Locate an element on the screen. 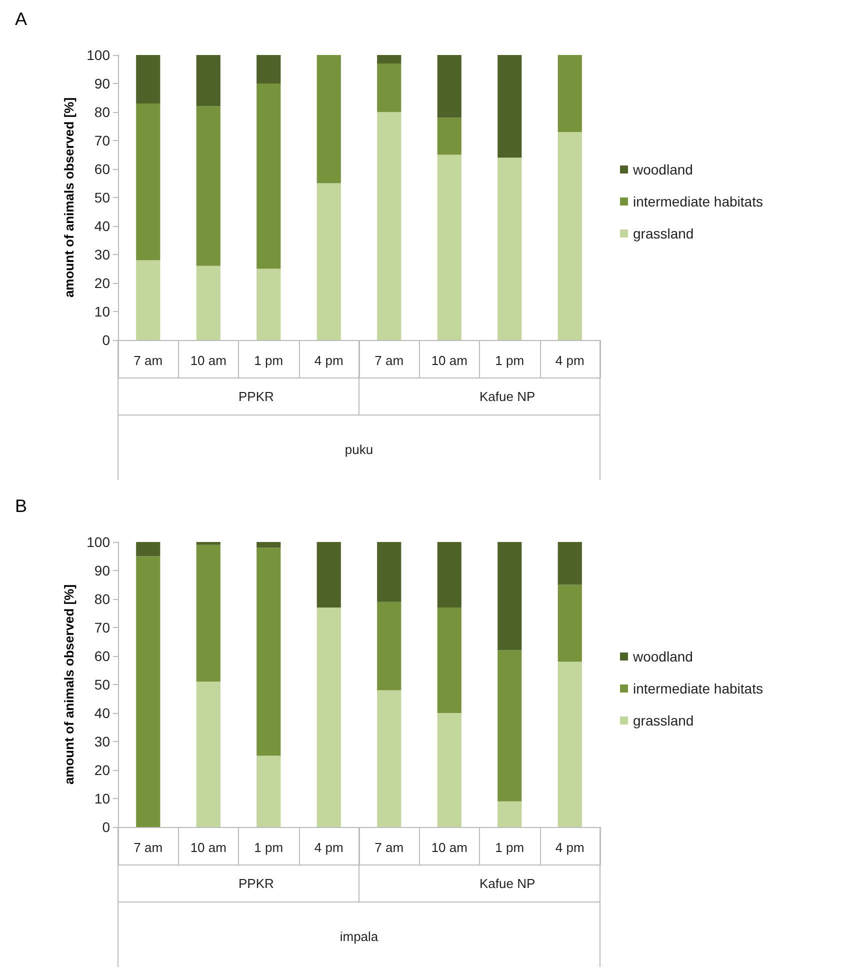 Image resolution: width=845 pixels, height=974 pixels. x-axis-title: impala is located at coordinates (359, 936).